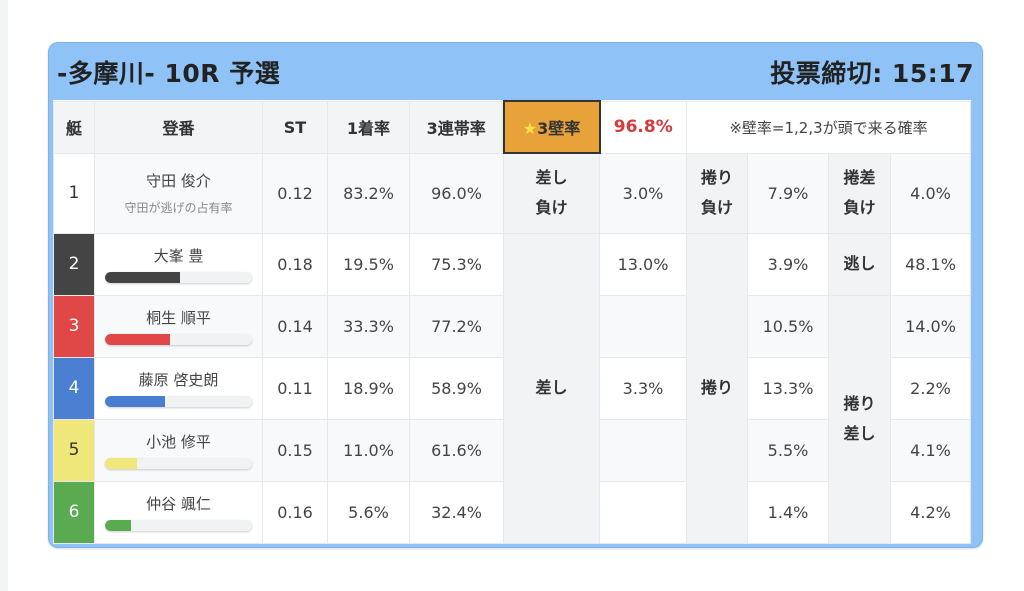 The image size is (1024, 591). Describe the element at coordinates (74, 512) in the screenshot. I see `boat-number: 6` at that location.